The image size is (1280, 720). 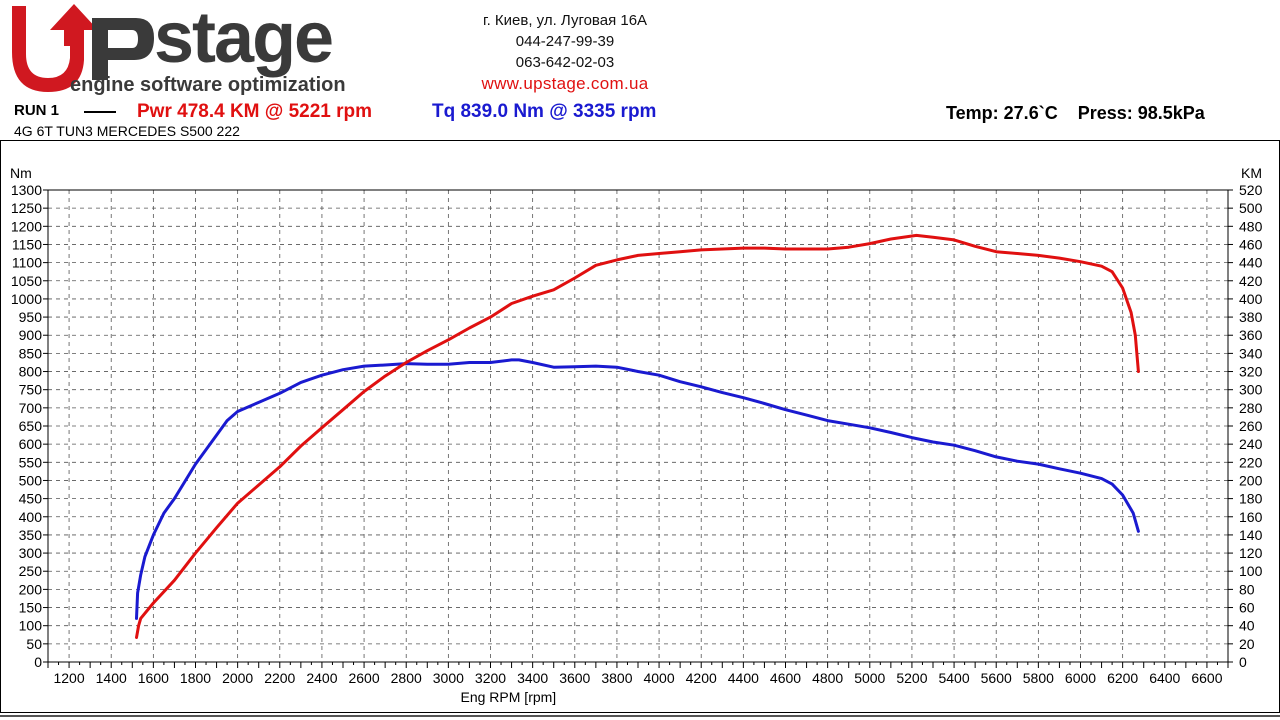 I want to click on y-left-tick-label: 150, so click(x=31, y=608).